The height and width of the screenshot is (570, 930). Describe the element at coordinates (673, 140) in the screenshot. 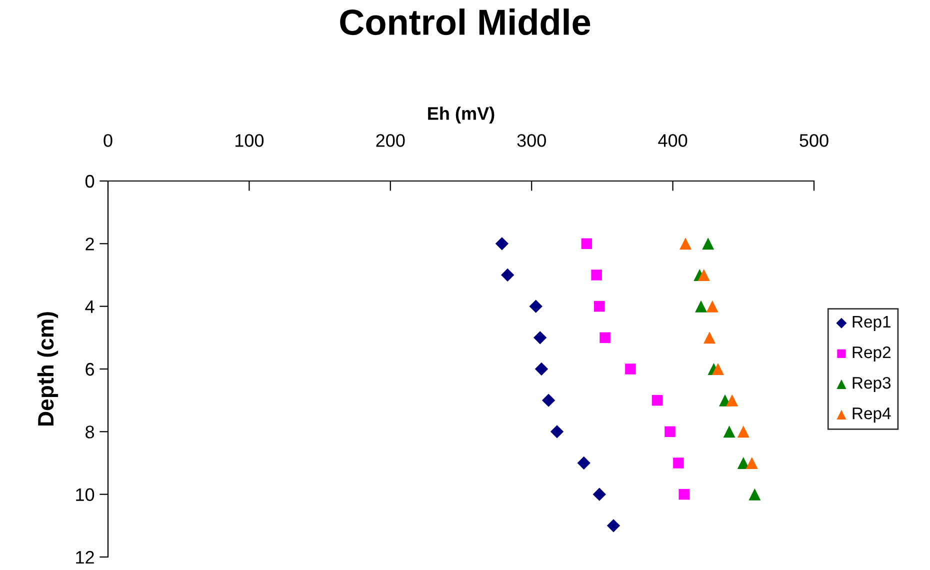

I see `x-tick-label: 400` at that location.